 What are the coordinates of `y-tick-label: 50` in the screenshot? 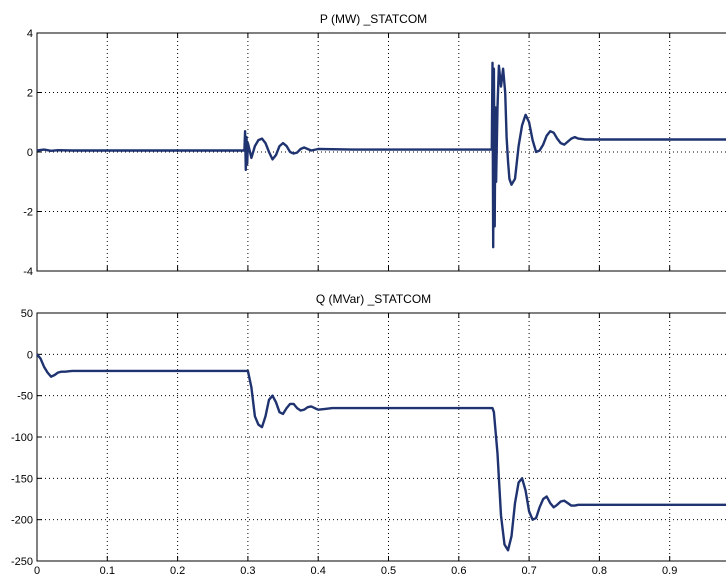 It's located at (27, 314).